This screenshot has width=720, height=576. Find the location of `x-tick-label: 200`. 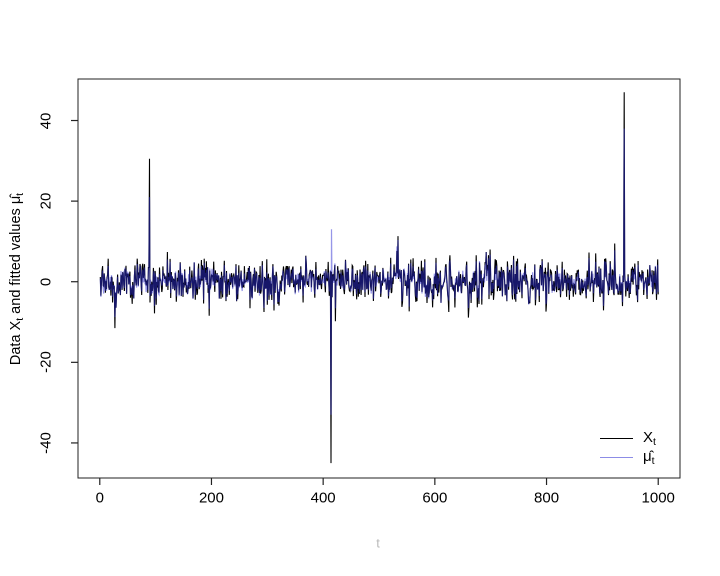

x-tick-label: 200 is located at coordinates (211, 498).